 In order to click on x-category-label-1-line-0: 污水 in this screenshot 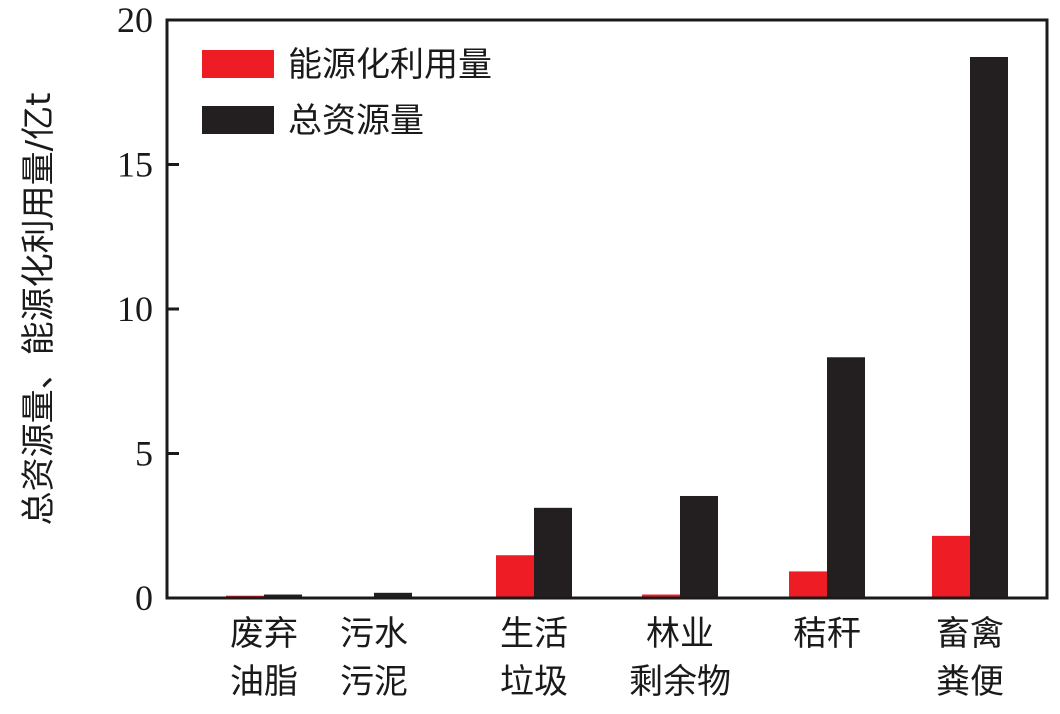, I will do `click(374, 634)`.